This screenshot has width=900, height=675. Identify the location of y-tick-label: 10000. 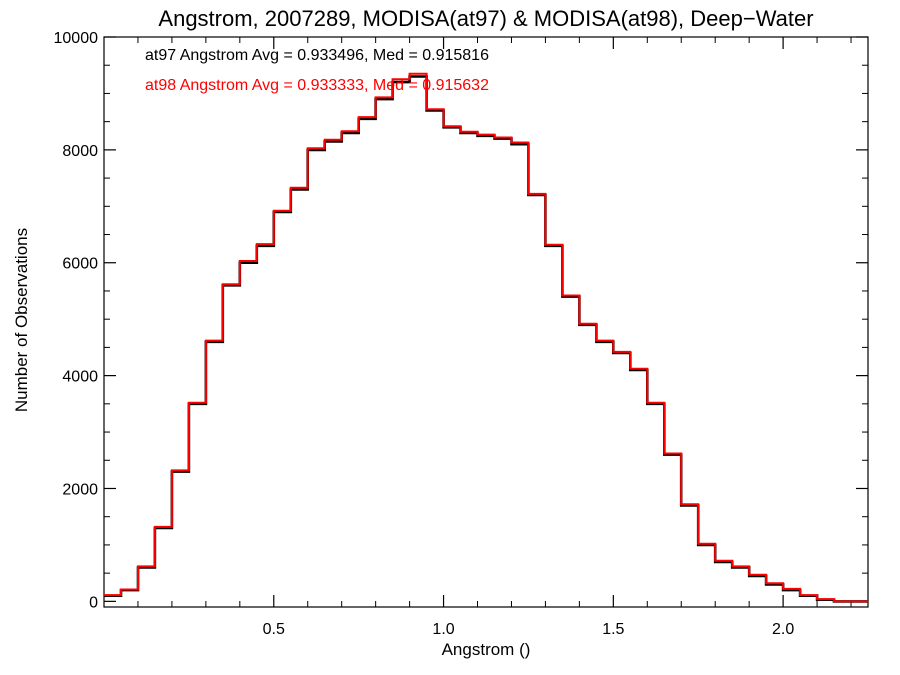
(76, 38).